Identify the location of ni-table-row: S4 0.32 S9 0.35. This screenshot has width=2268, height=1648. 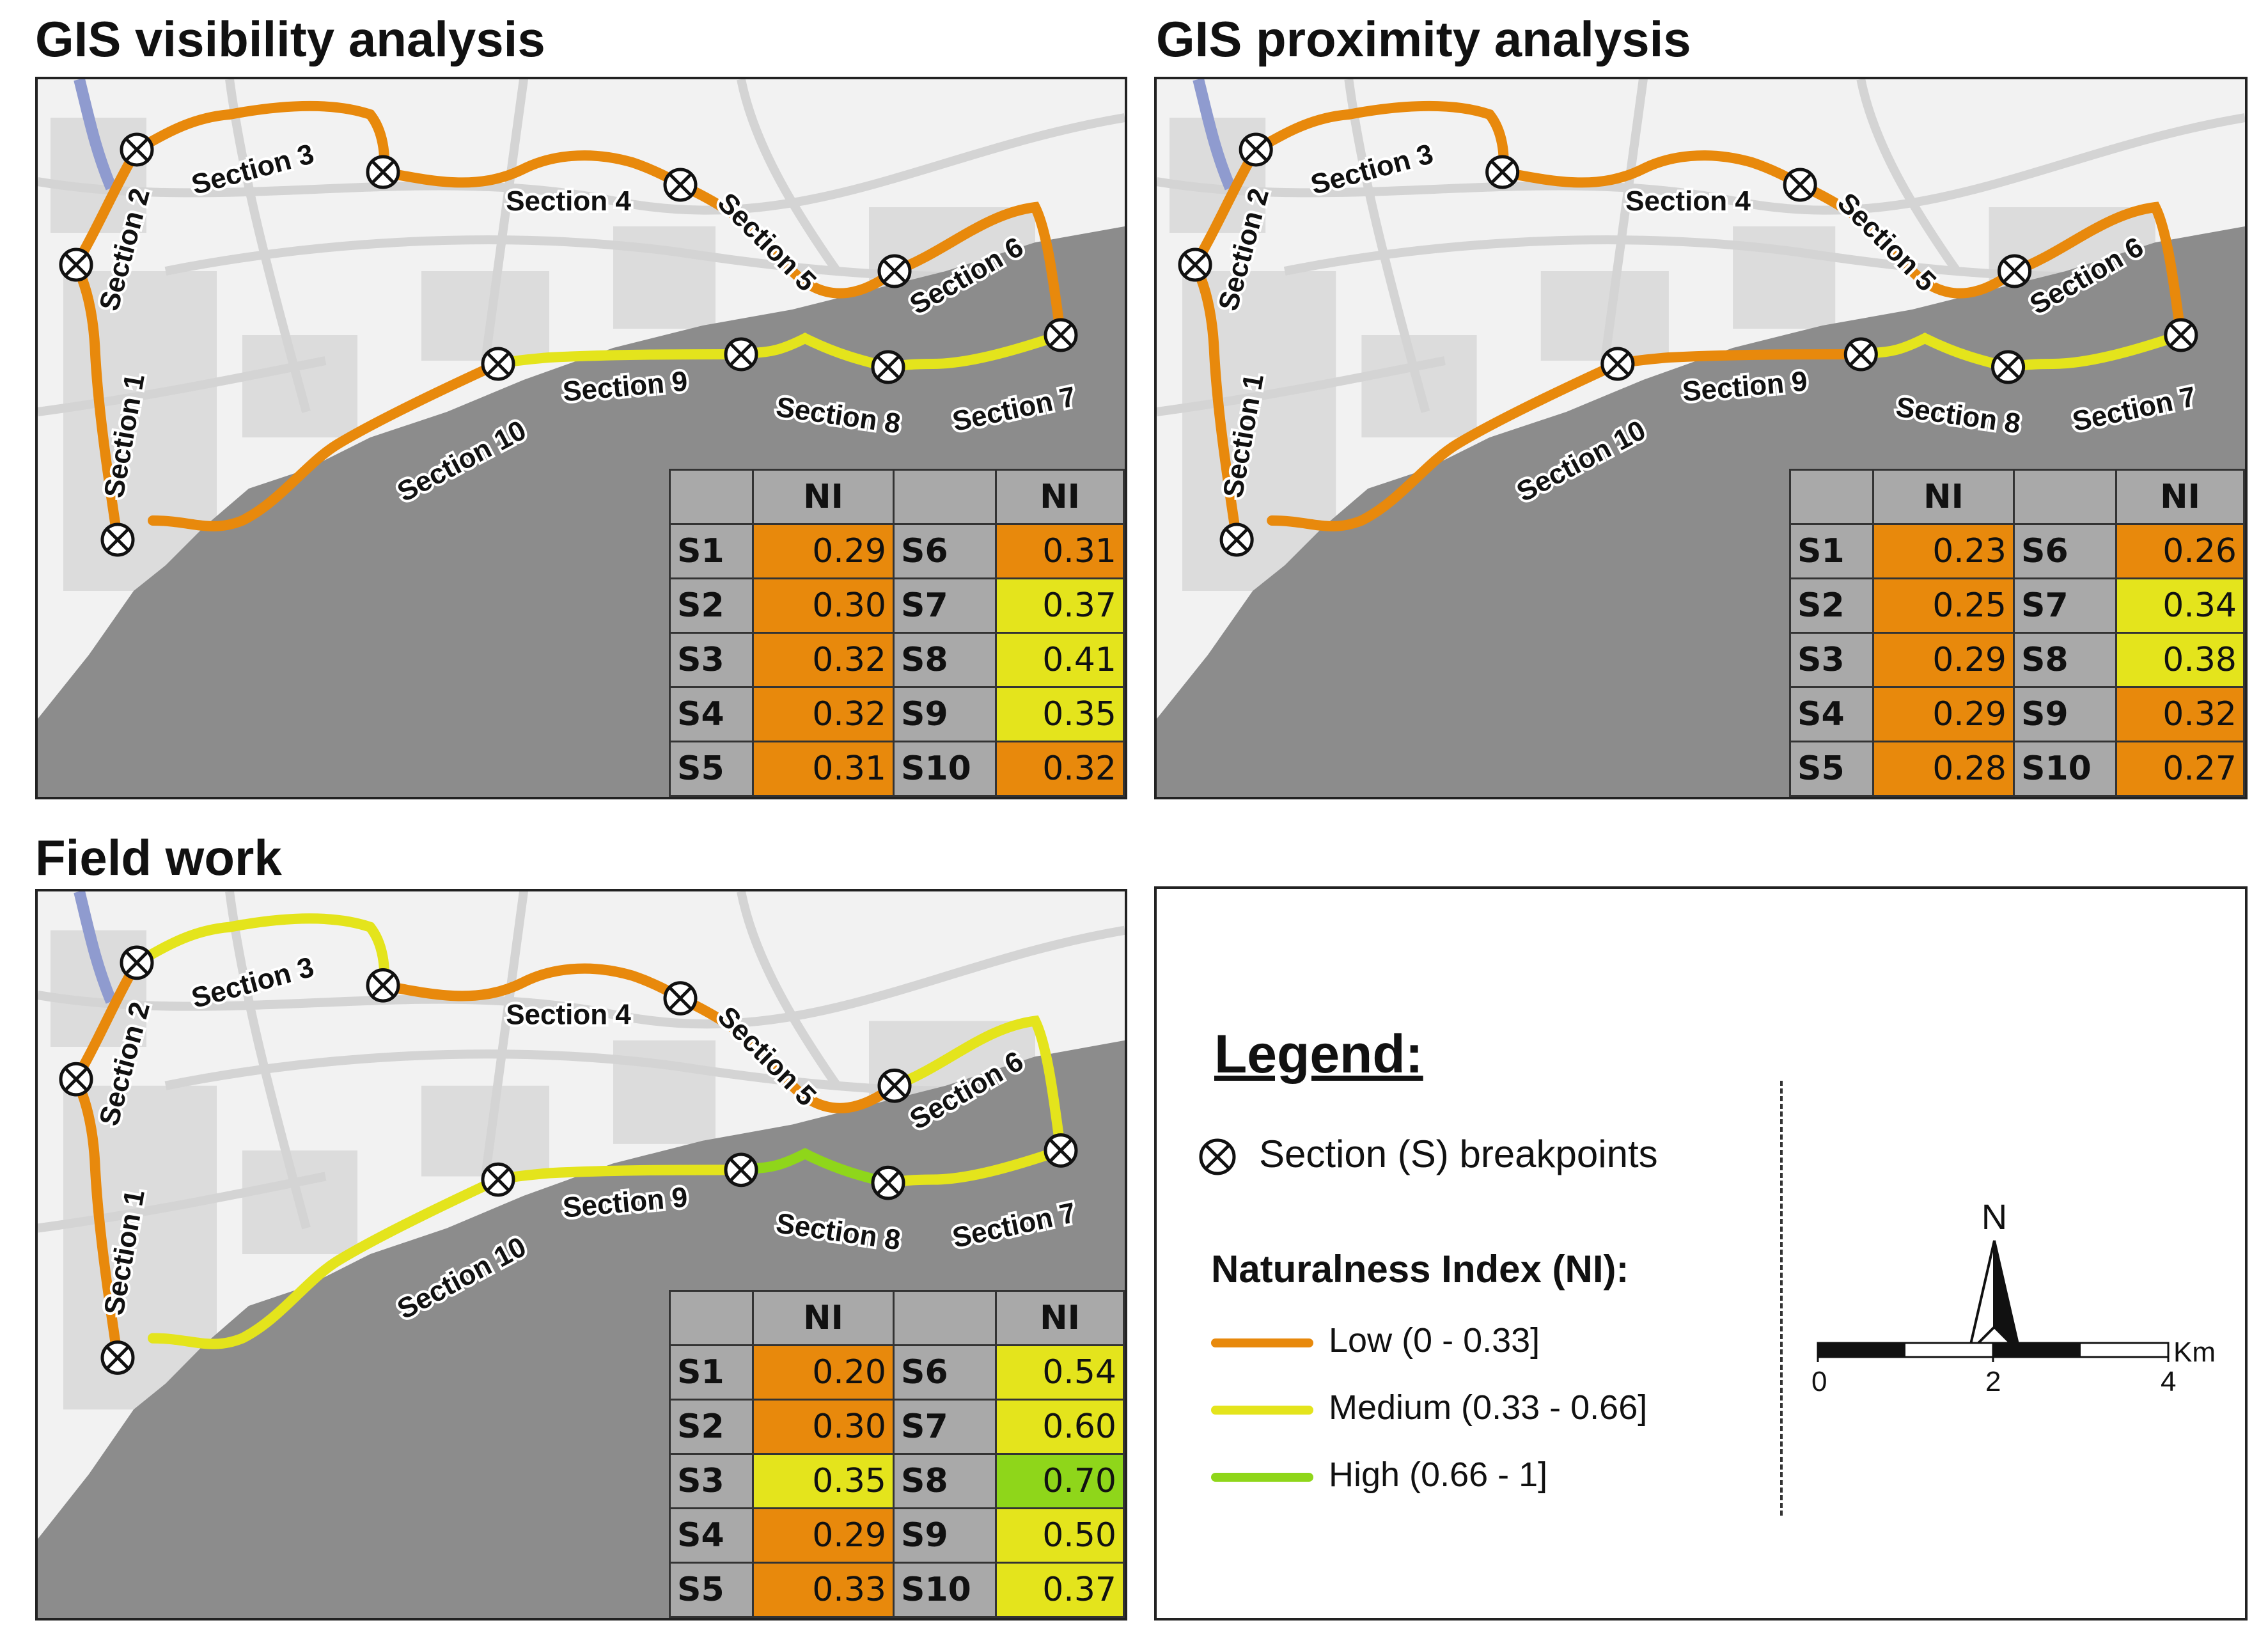
(897, 714).